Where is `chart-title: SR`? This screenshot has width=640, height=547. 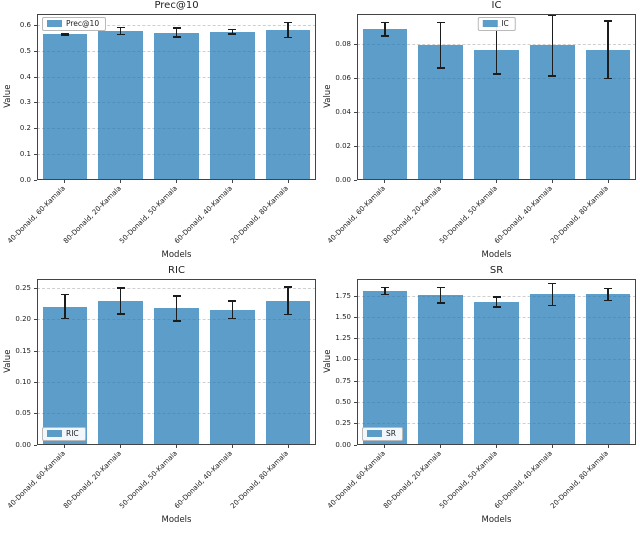
chart-title: SR is located at coordinates (496, 270).